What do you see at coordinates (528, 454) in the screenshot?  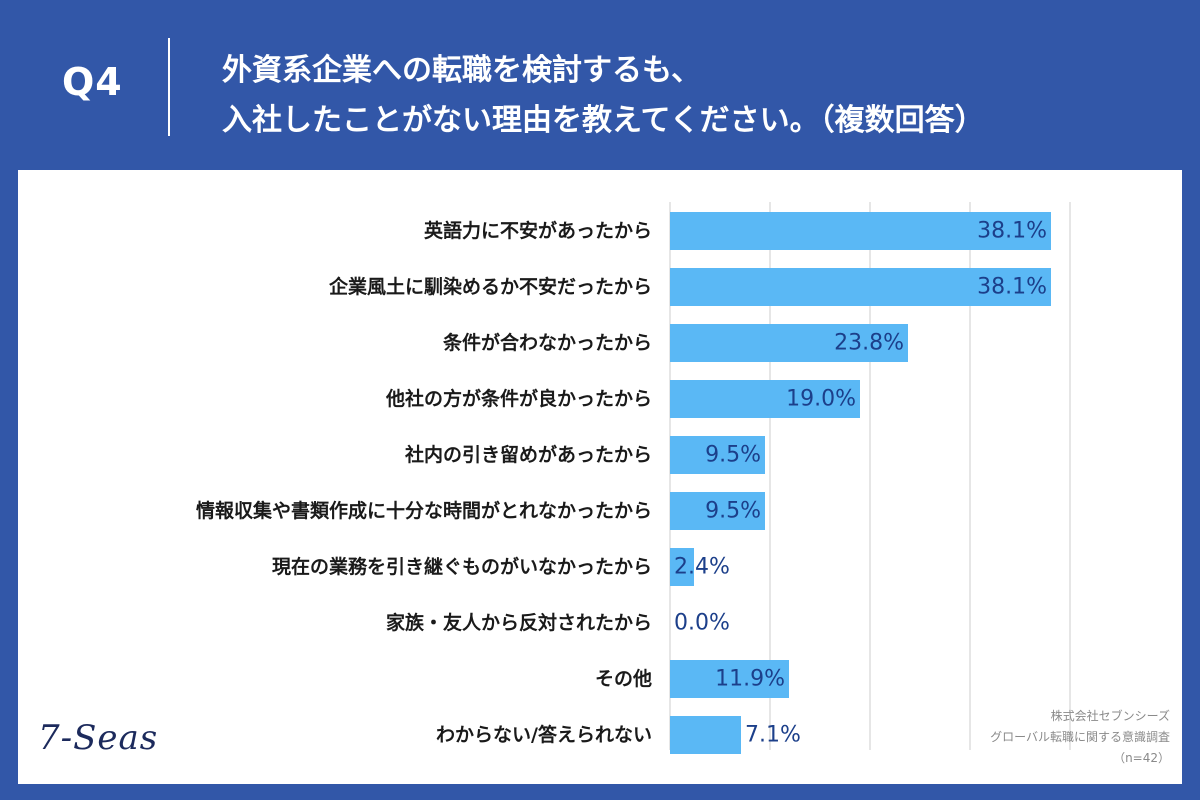 I see `category-label: 社内の引き留めがあったから` at bounding box center [528, 454].